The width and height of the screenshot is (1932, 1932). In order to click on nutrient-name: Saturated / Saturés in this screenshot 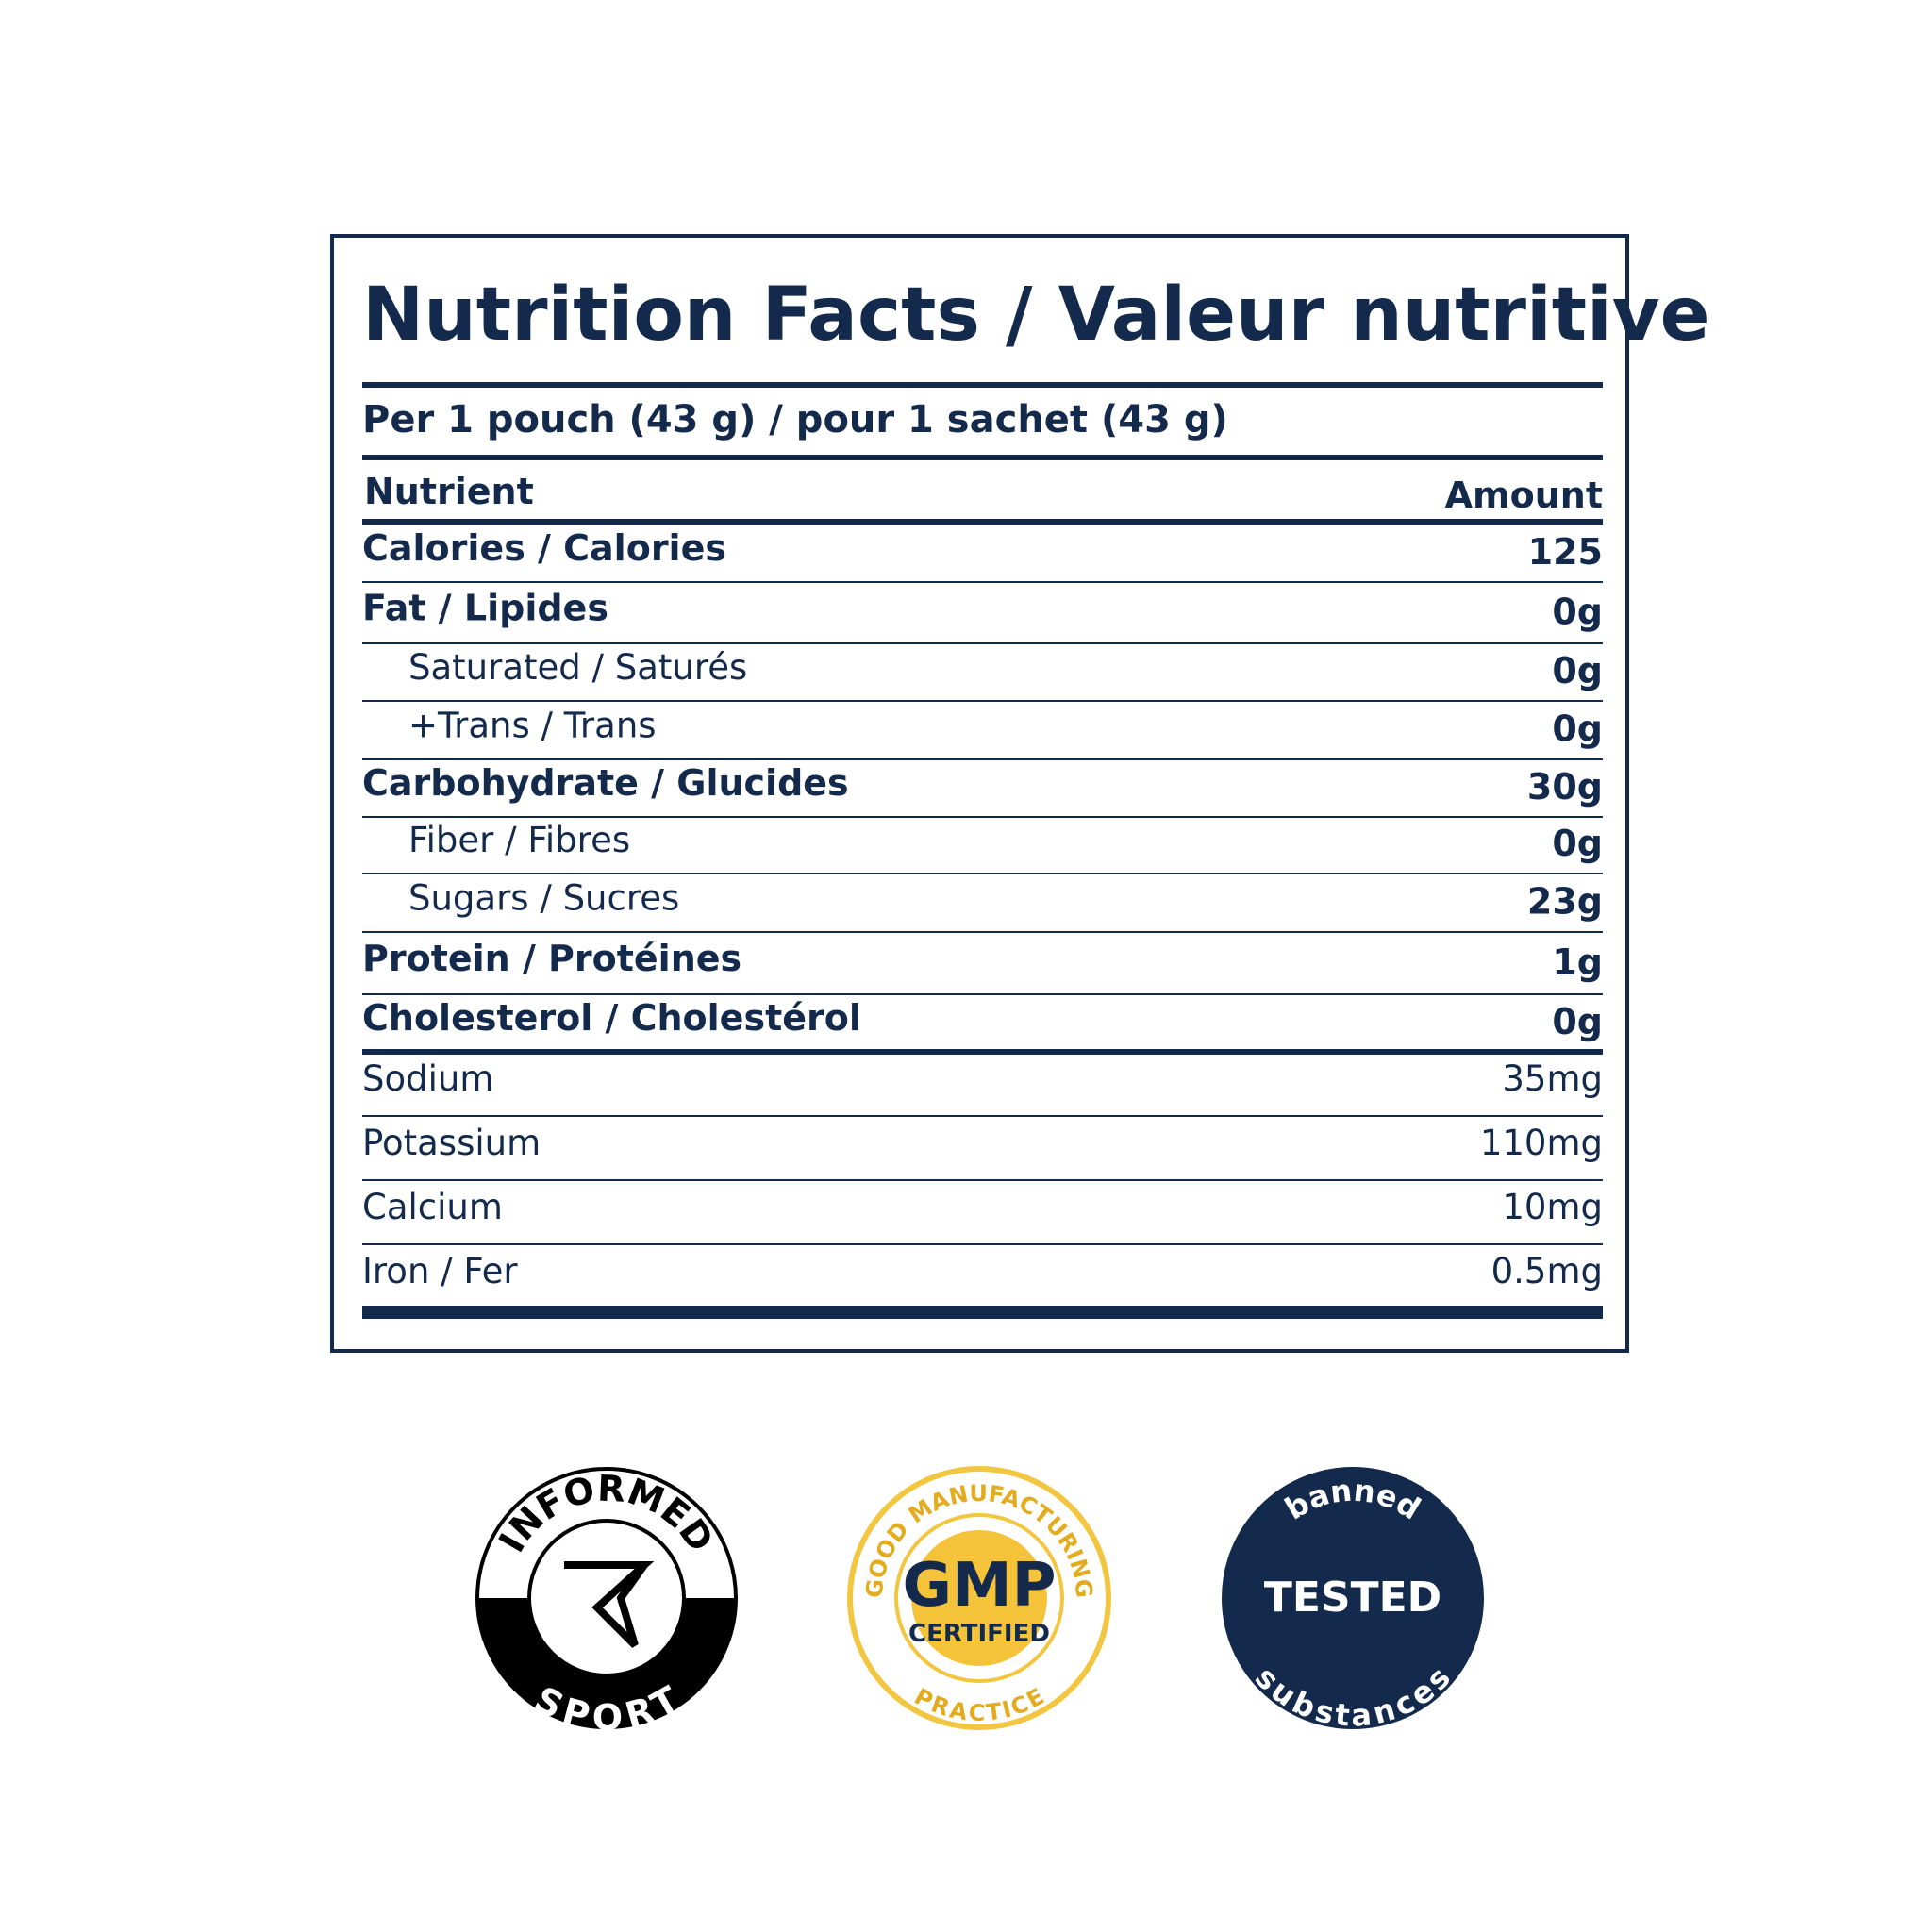, I will do `click(577, 667)`.